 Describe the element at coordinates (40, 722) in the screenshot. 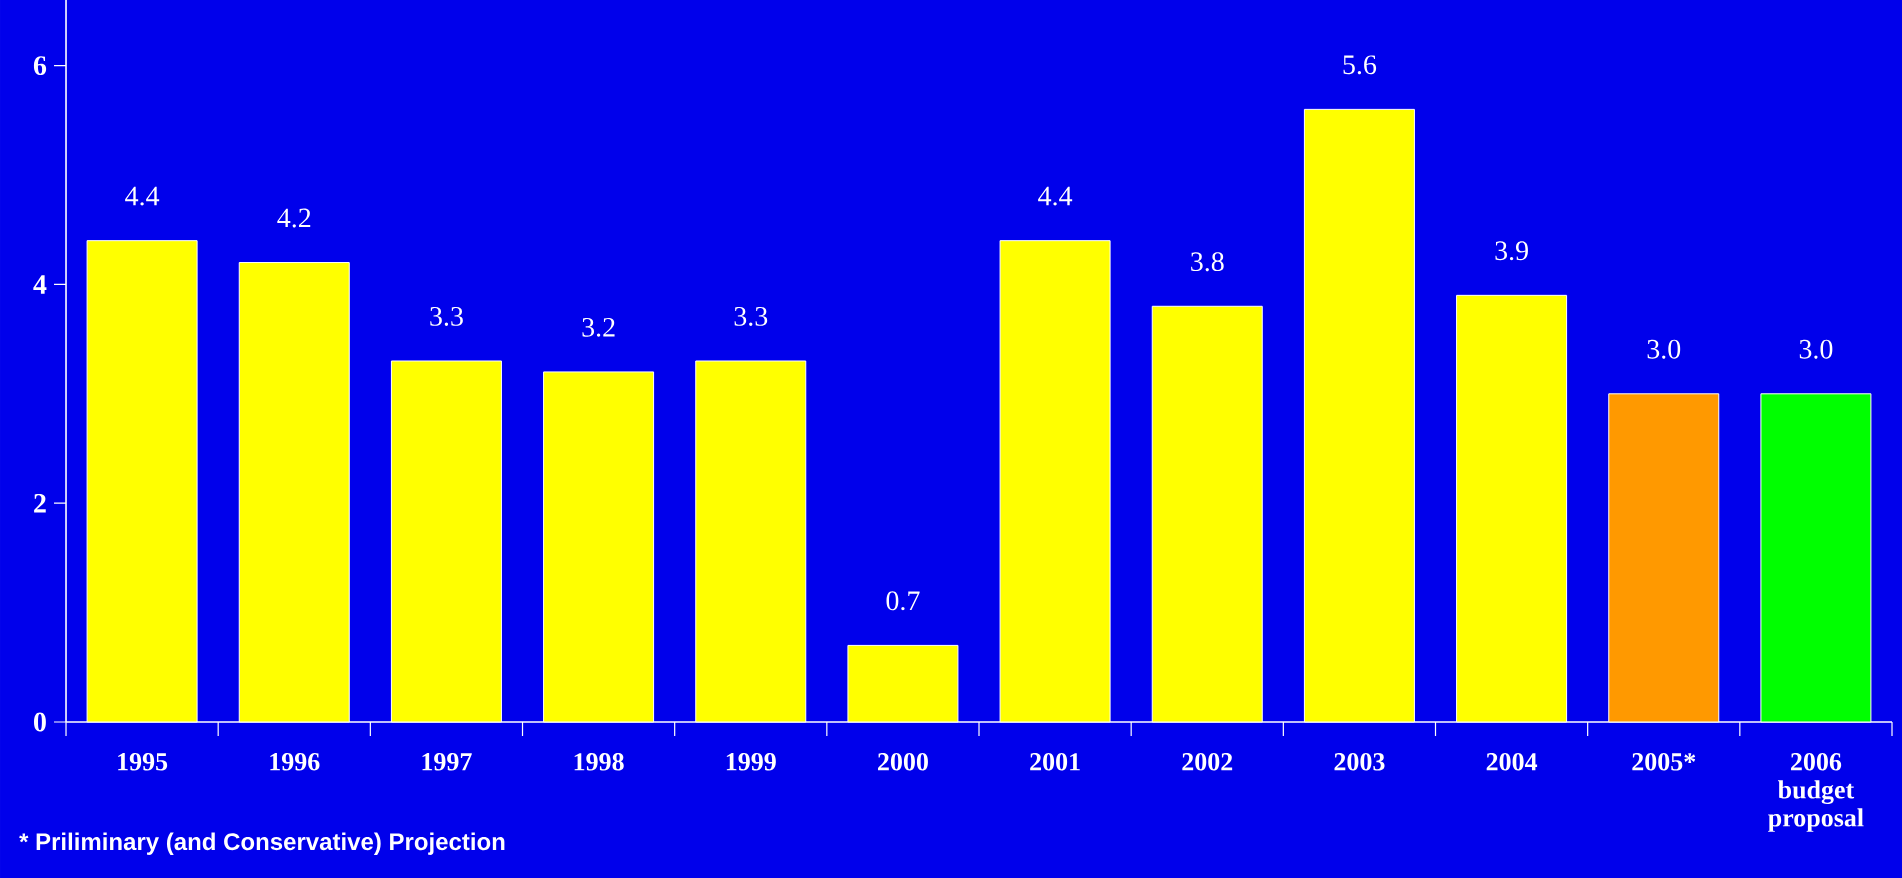

I see `y-tick-label: 0` at that location.